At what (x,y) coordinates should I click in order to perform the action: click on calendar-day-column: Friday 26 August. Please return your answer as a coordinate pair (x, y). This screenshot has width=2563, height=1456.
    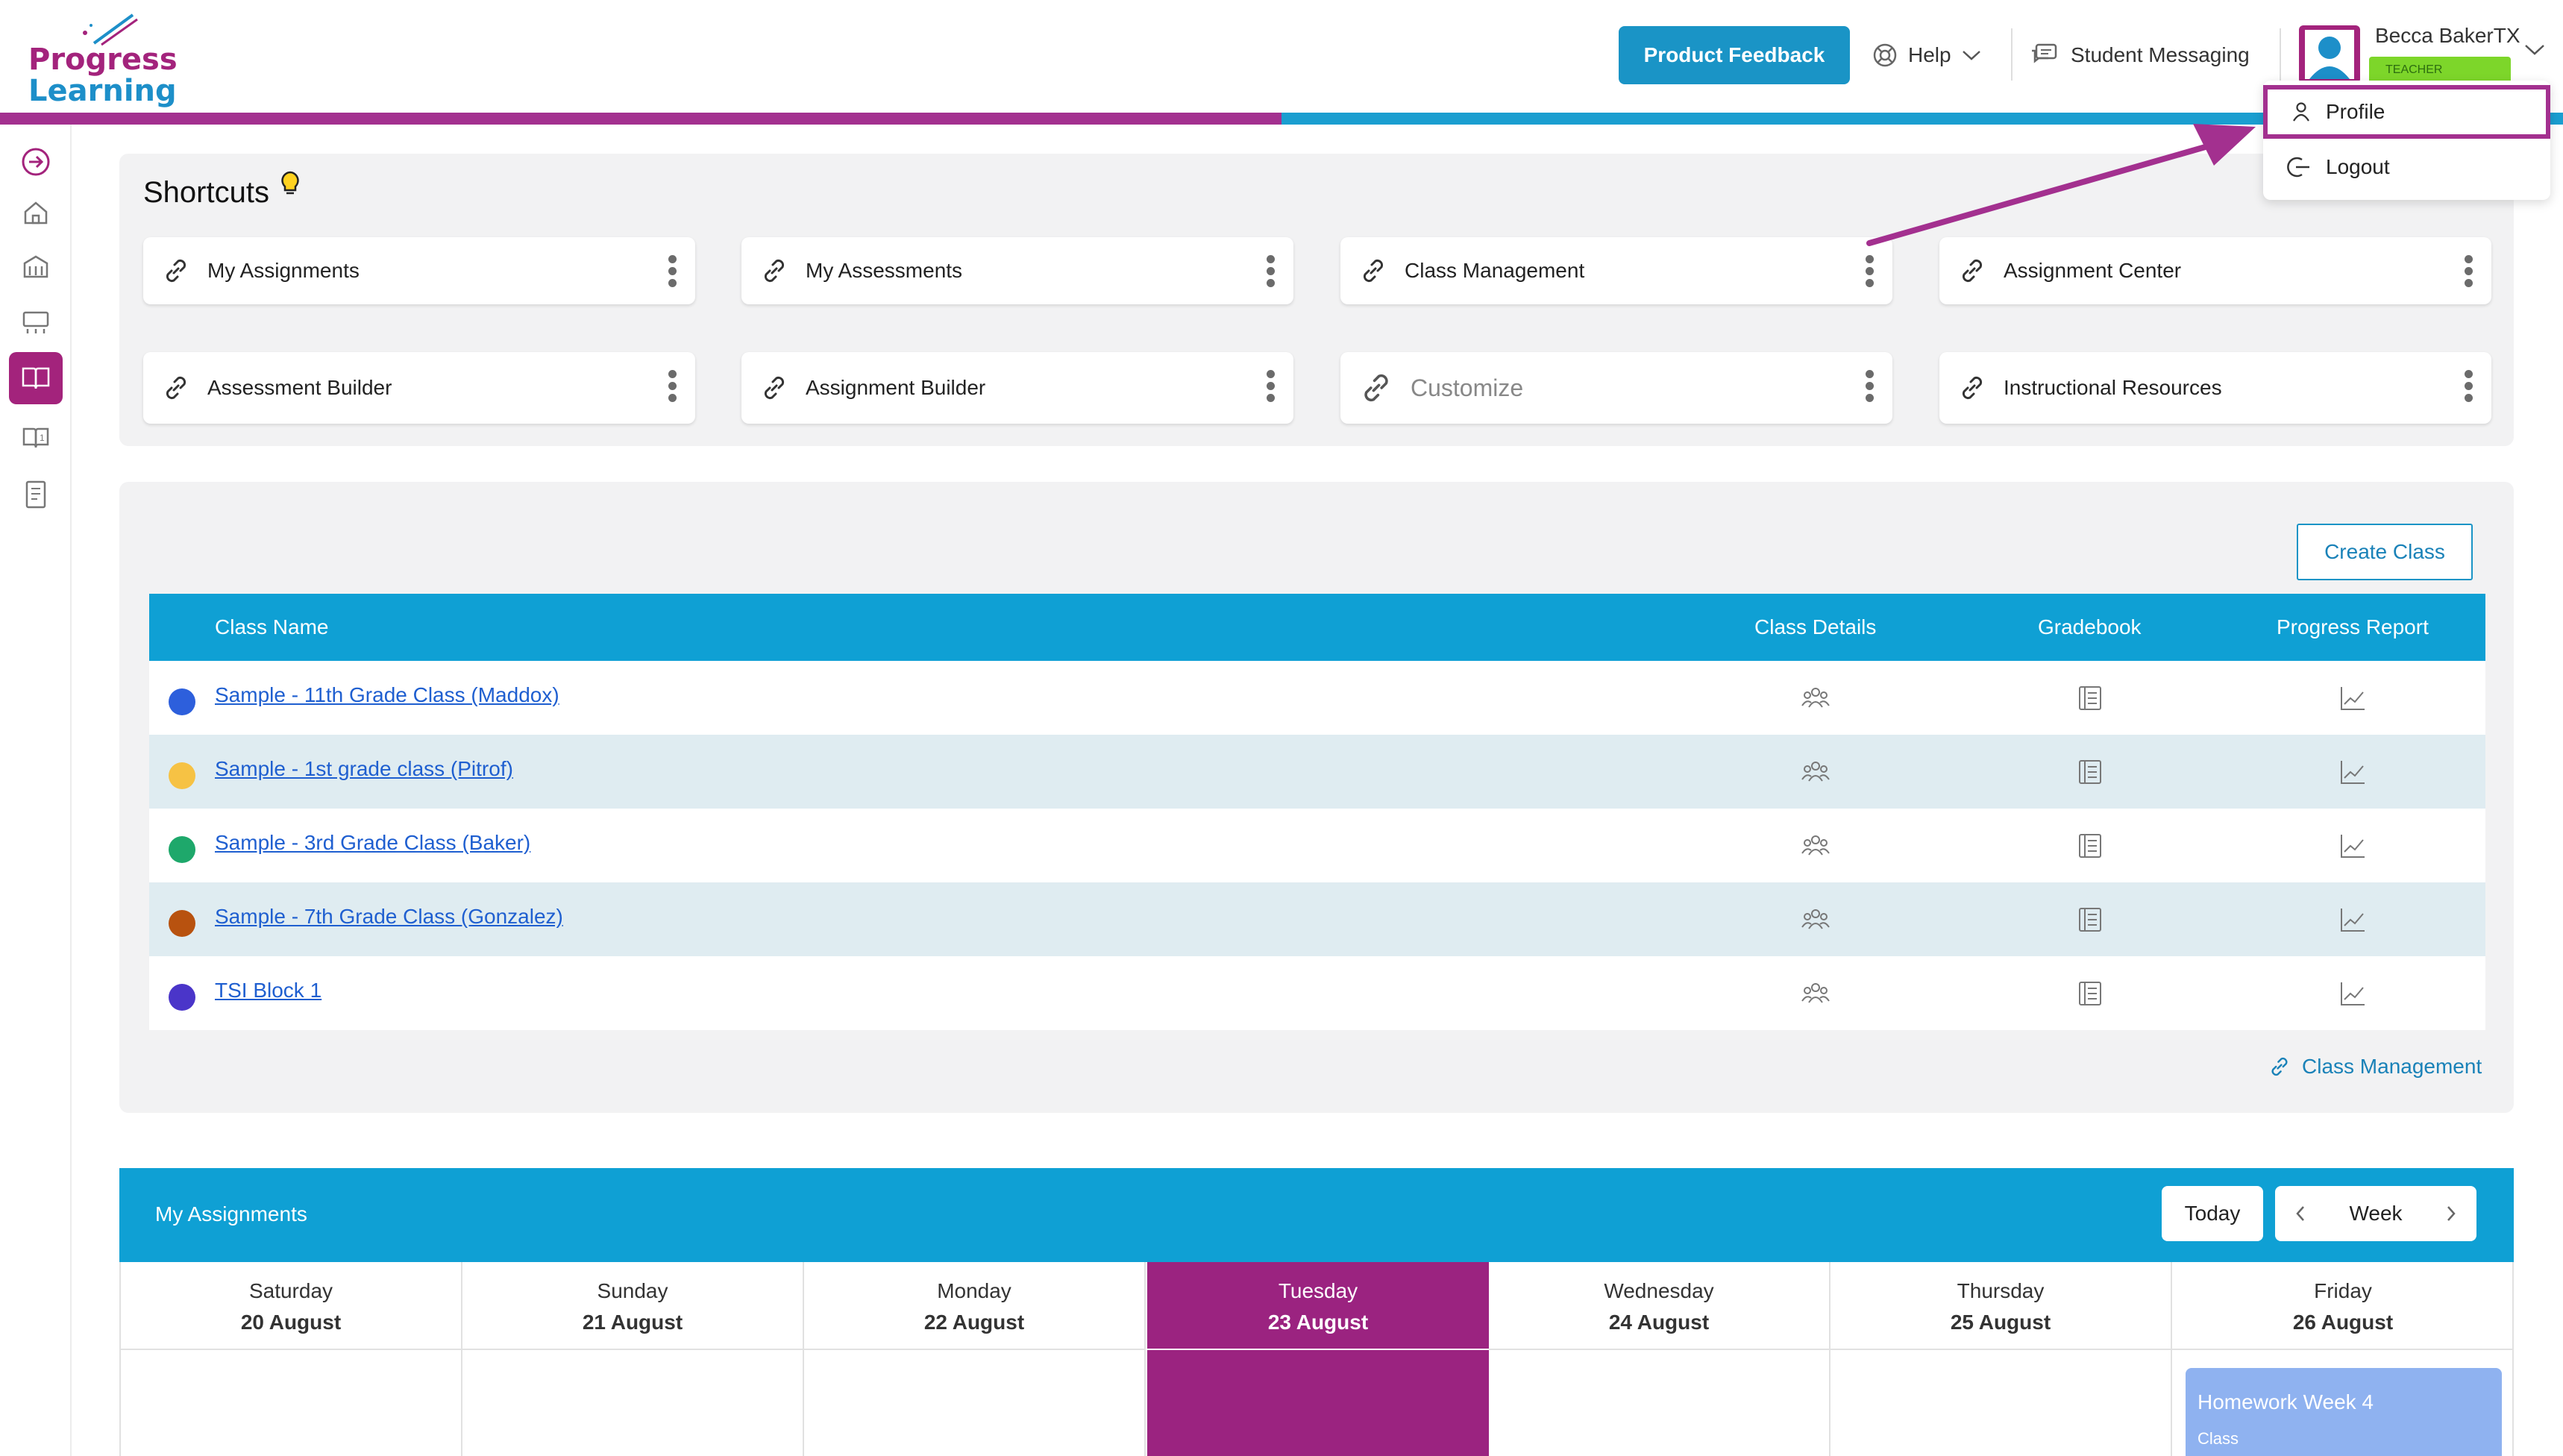
    Looking at the image, I should click on (2343, 1359).